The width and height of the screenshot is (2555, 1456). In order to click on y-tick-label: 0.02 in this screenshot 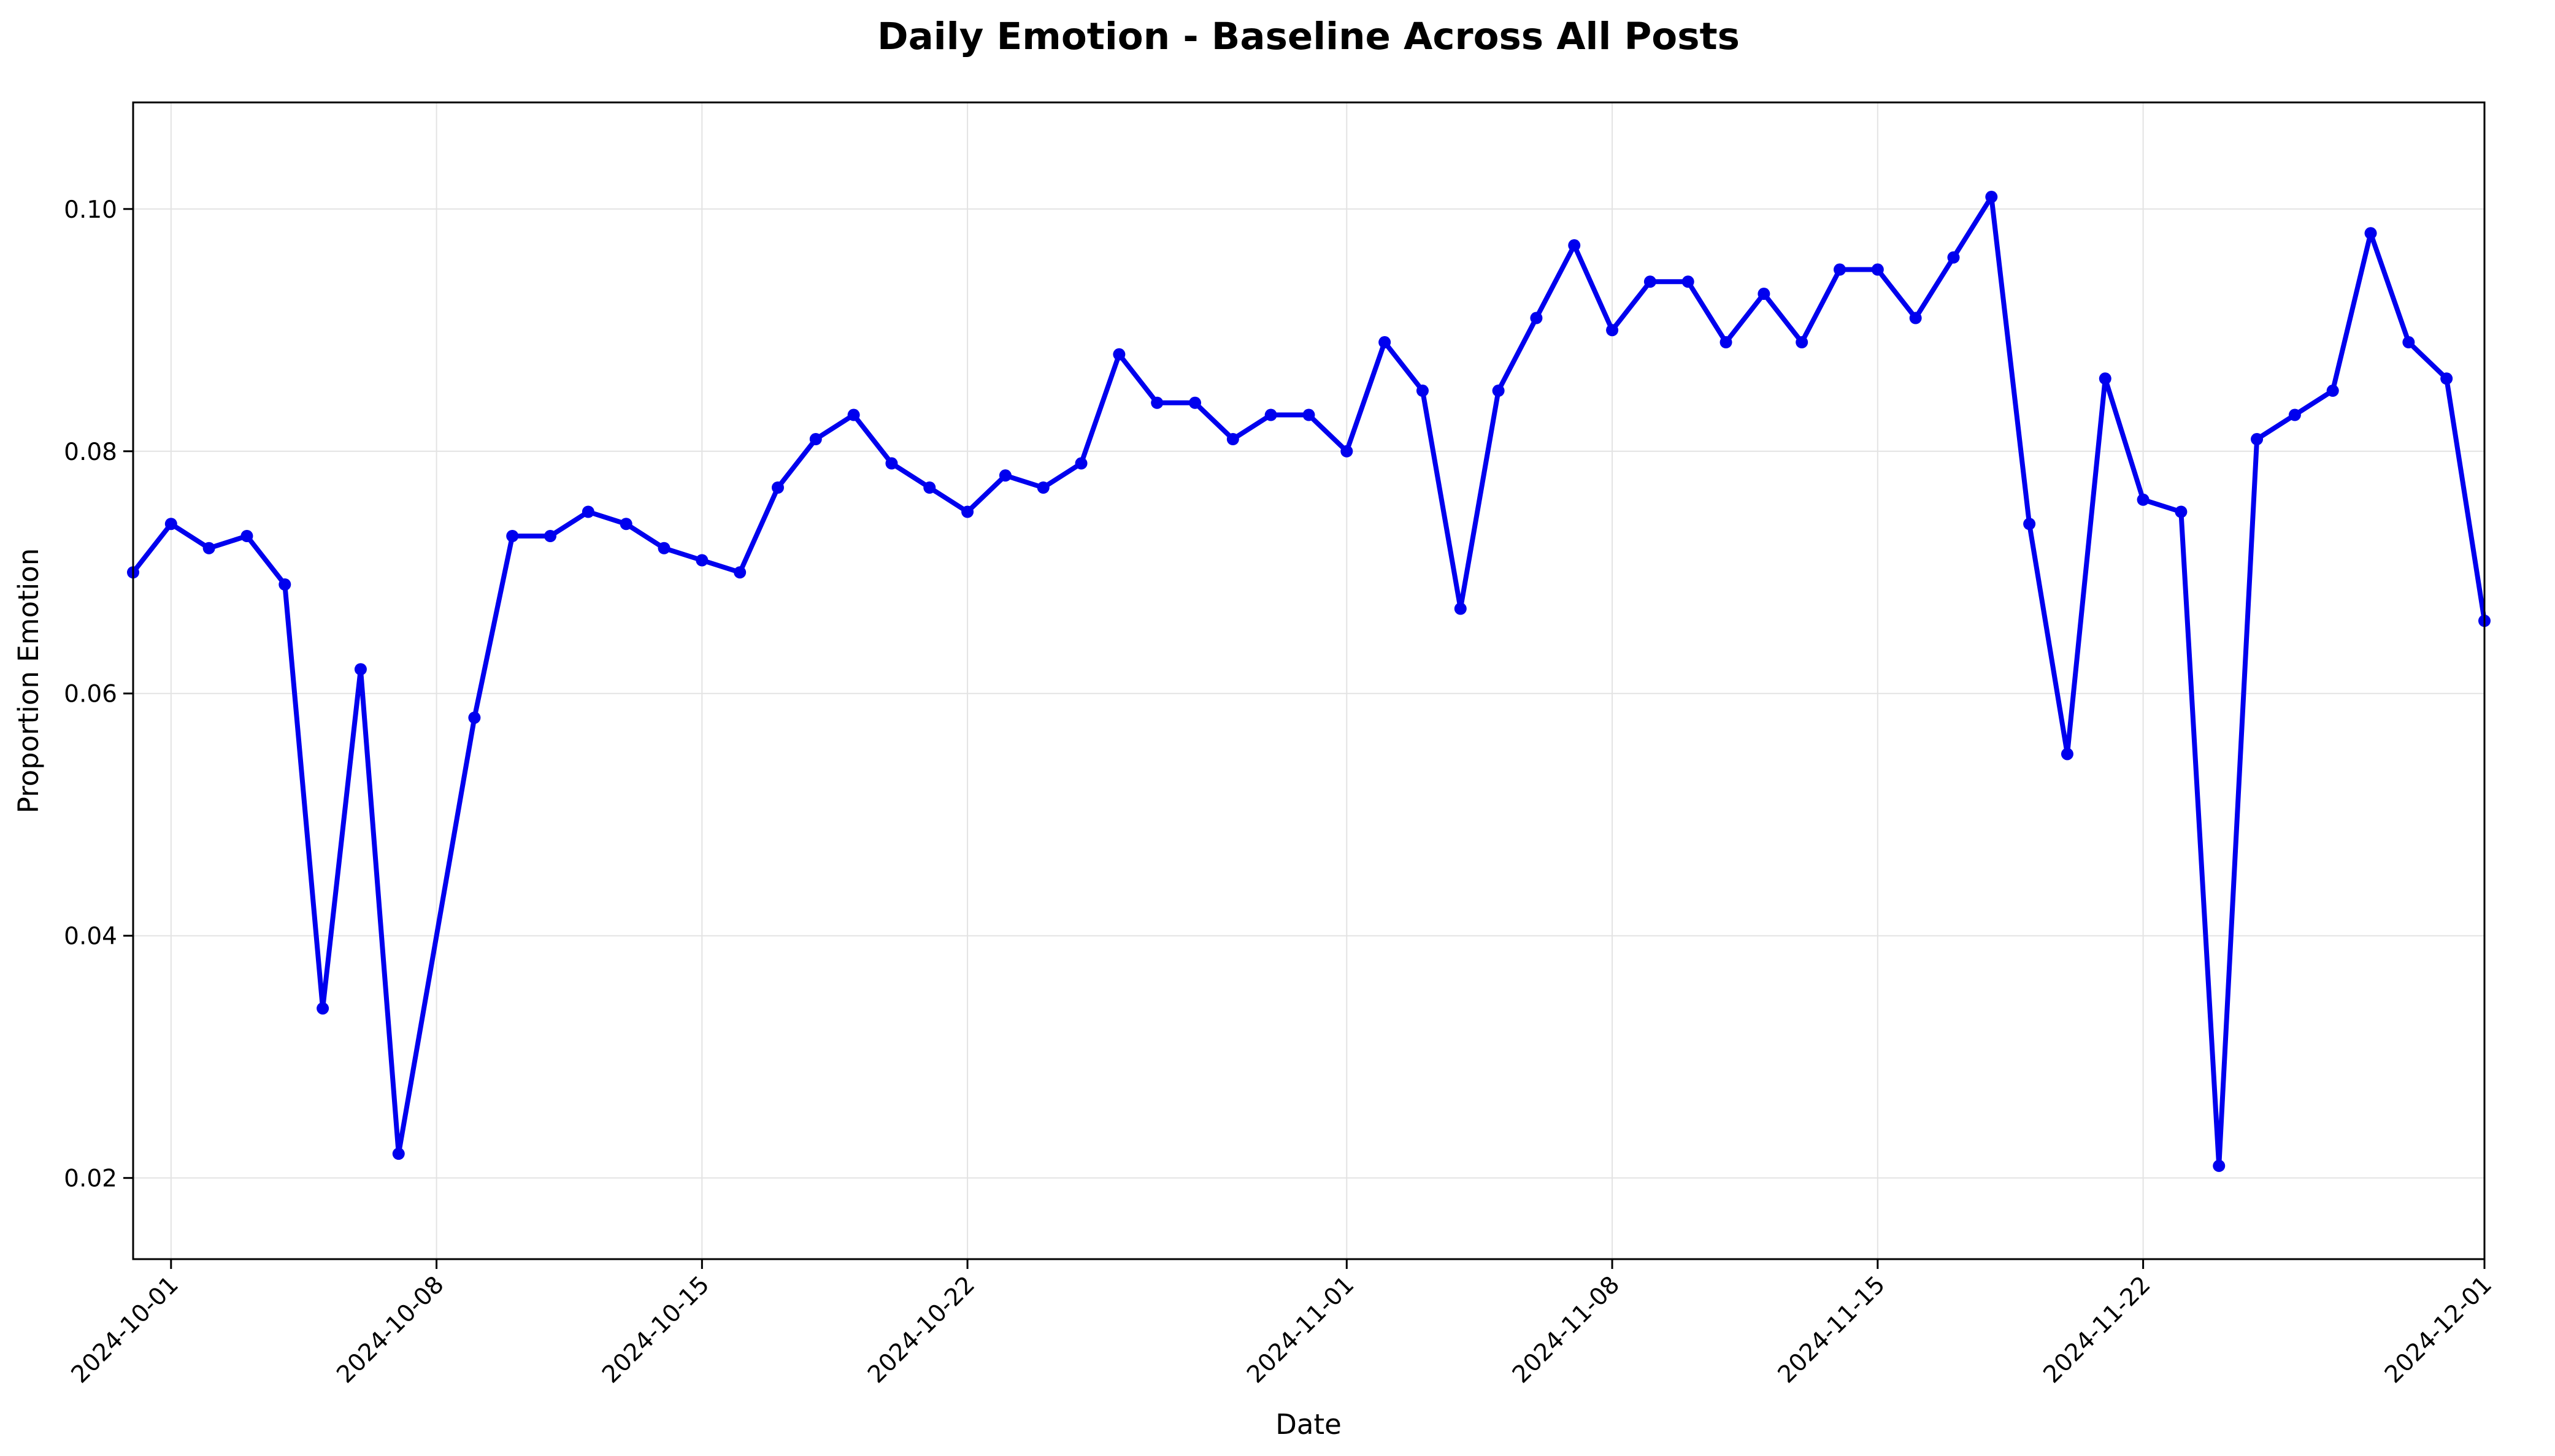, I will do `click(90, 1179)`.